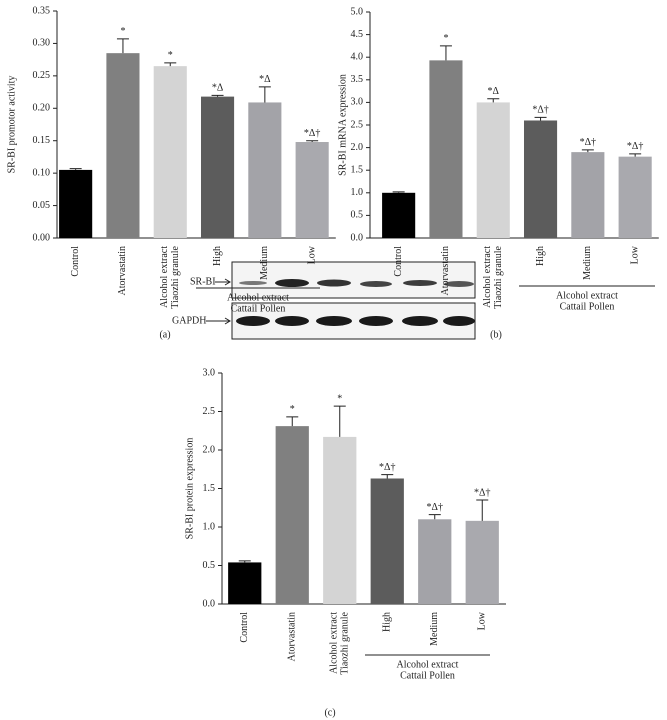  Describe the element at coordinates (42, 140) in the screenshot. I see `y-tick-label: 0.15` at that location.